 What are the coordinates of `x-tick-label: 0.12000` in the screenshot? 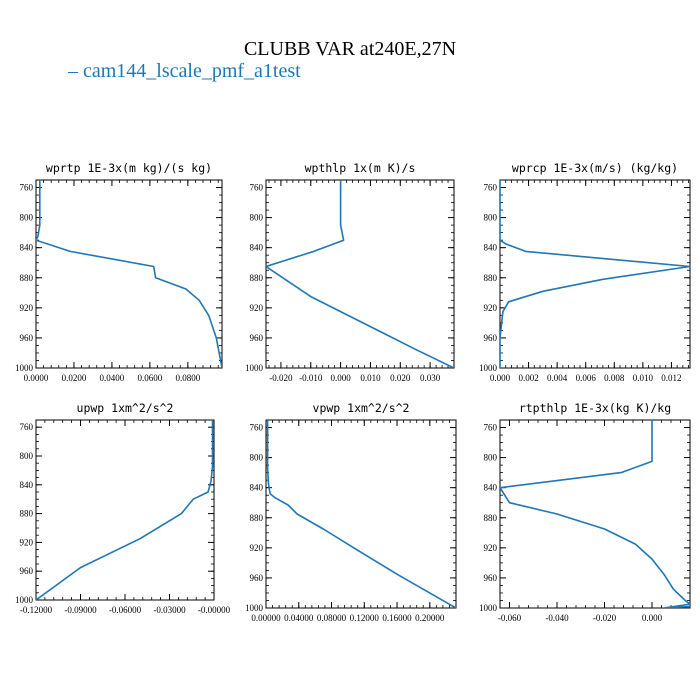 It's located at (365, 618).